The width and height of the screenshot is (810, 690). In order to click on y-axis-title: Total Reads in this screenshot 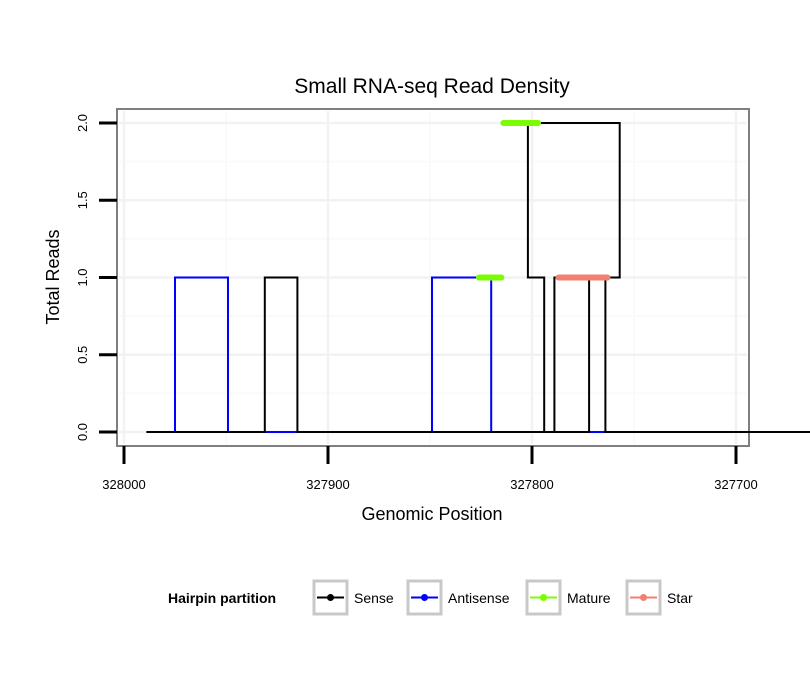, I will do `click(53, 276)`.